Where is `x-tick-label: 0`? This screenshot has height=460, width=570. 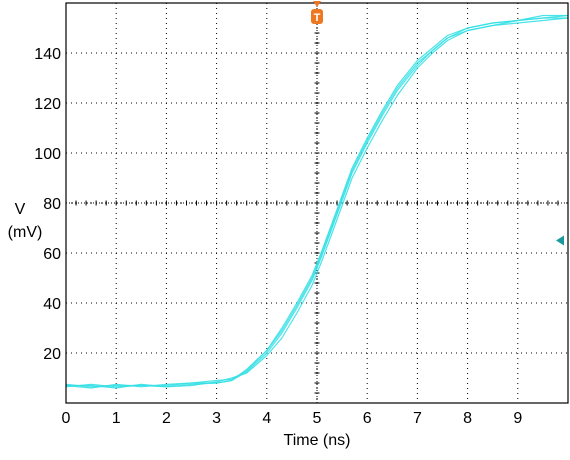
x-tick-label: 0 is located at coordinates (66, 418).